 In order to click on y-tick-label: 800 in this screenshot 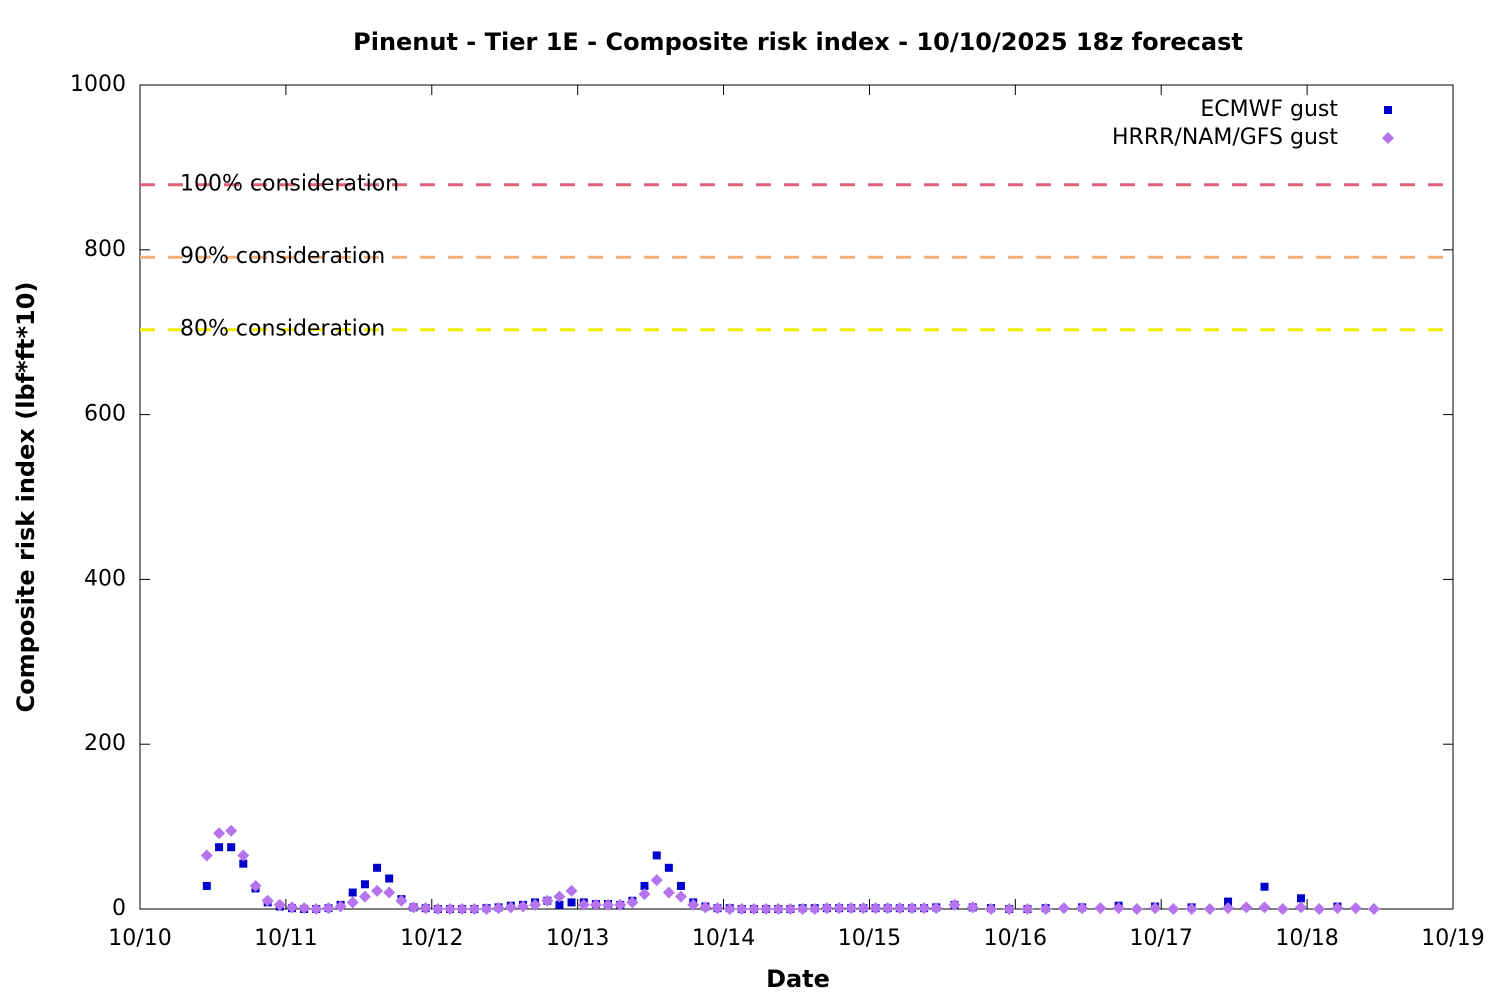, I will do `click(105, 249)`.